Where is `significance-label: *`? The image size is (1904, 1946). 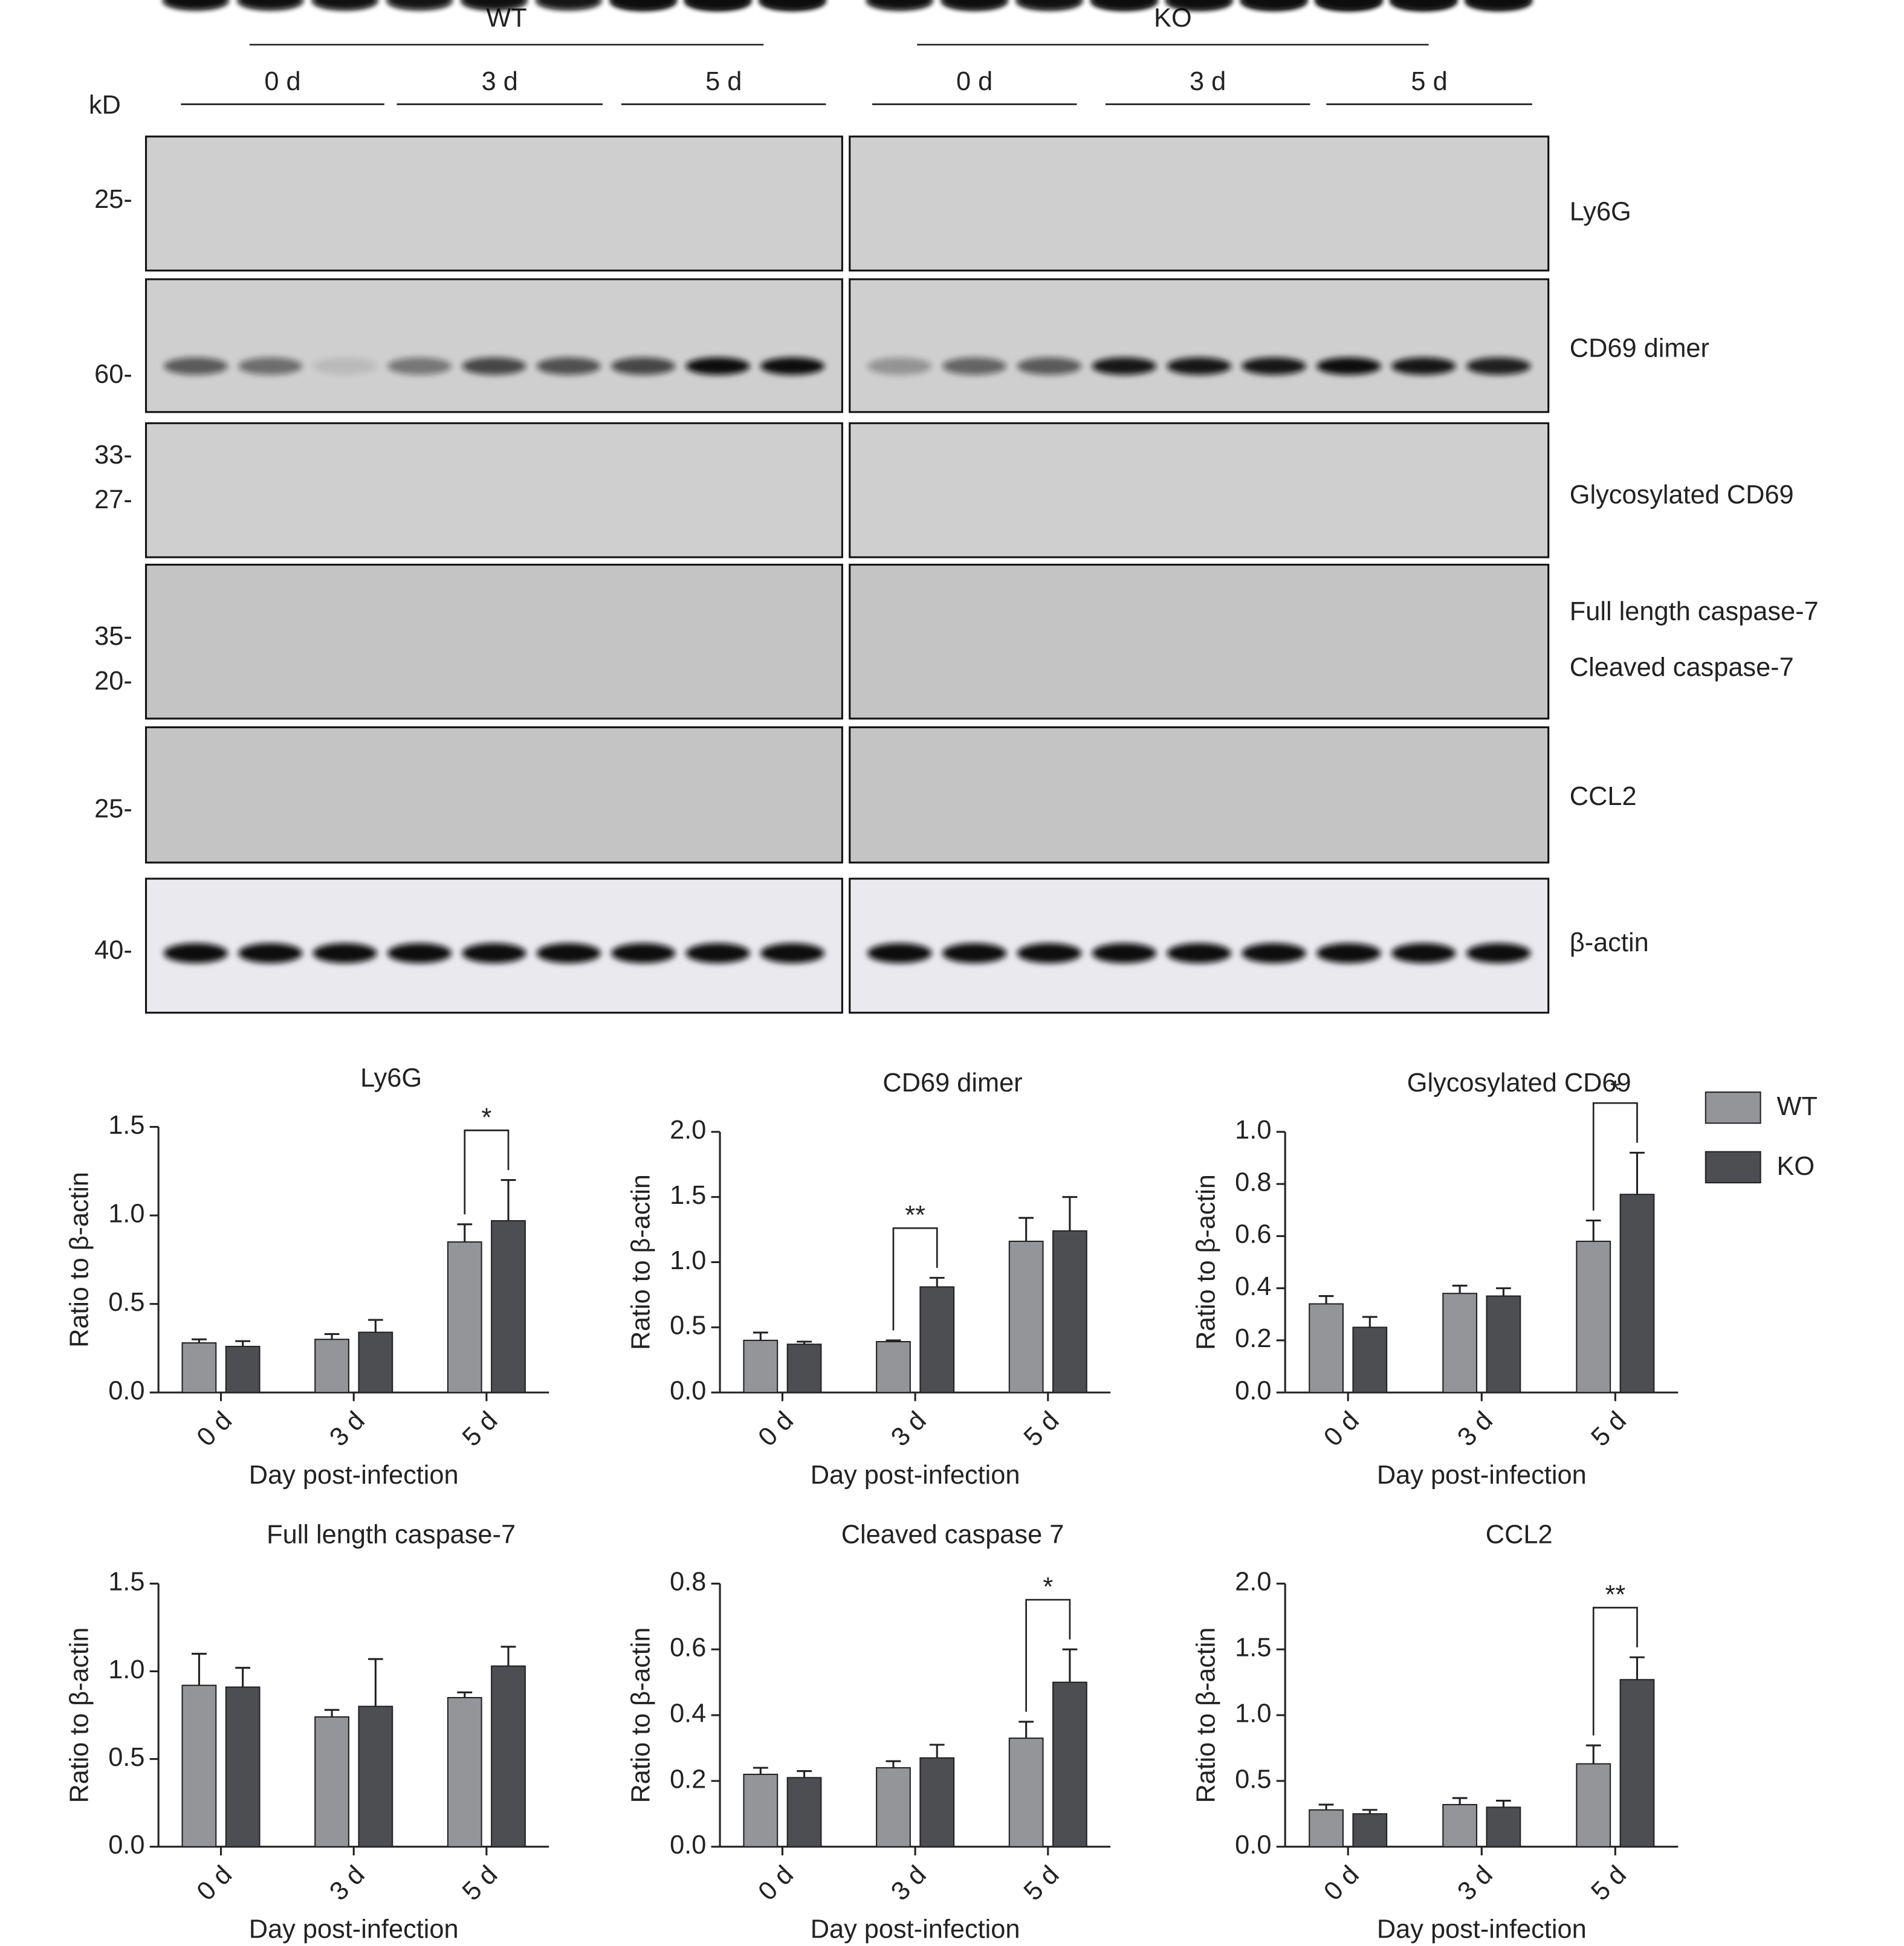 significance-label: * is located at coordinates (1615, 1090).